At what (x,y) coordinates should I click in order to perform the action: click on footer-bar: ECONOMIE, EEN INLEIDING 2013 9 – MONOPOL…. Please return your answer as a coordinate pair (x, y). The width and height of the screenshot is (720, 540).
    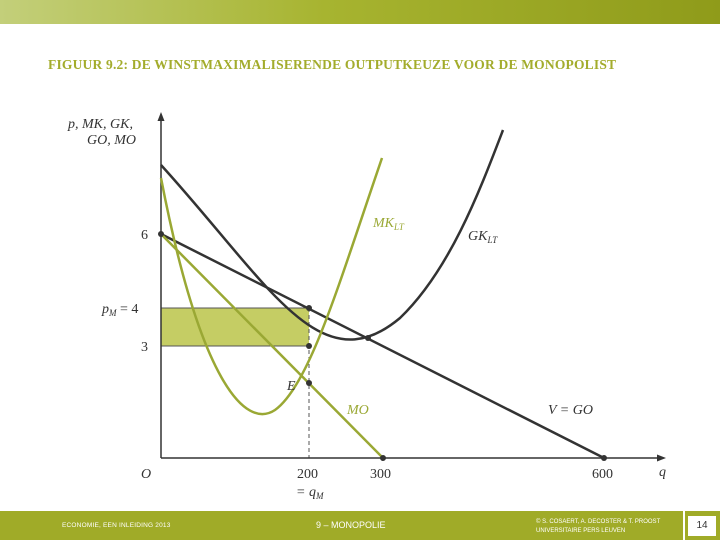
    Looking at the image, I should click on (360, 525).